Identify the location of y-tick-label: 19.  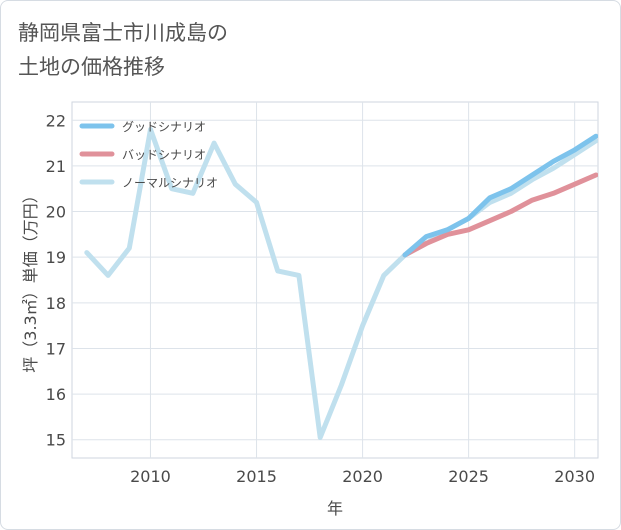
(56, 257).